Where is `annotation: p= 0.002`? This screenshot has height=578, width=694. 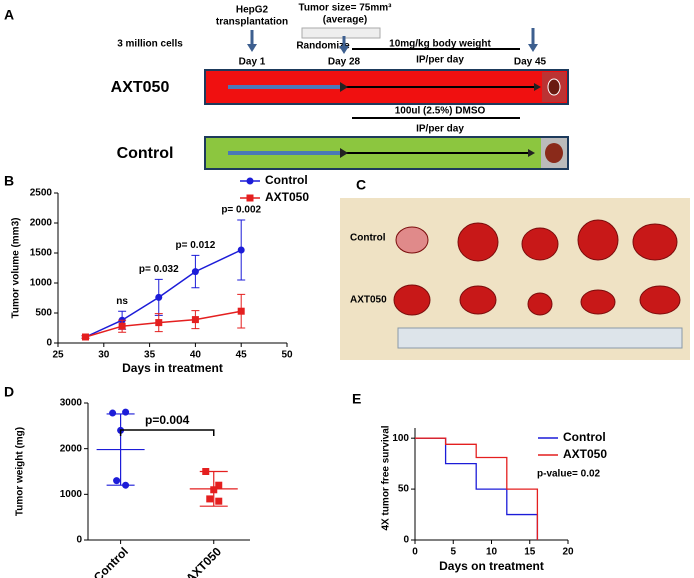 annotation: p= 0.002 is located at coordinates (241, 210).